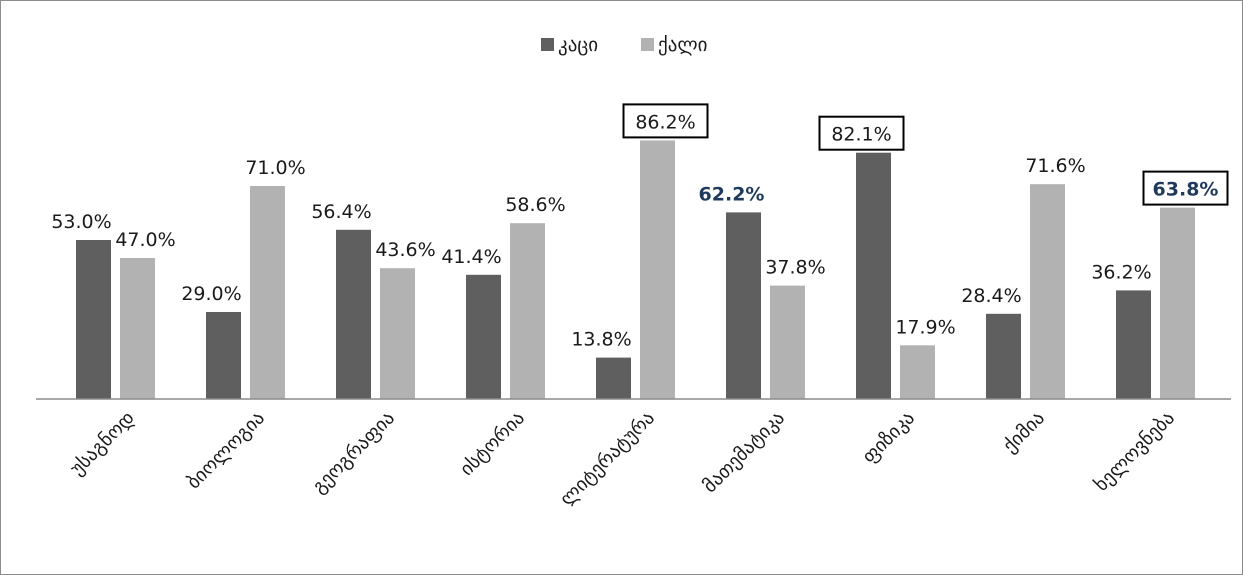 This screenshot has height=575, width=1243. I want to click on data-label-1-3: 58.6%, so click(535, 205).